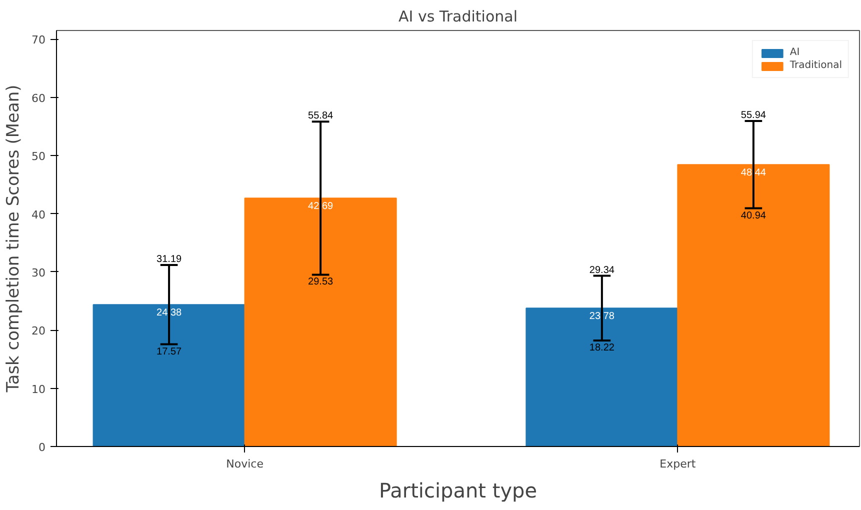 Image resolution: width=861 pixels, height=510 pixels. I want to click on y-tick-label: 60, so click(39, 98).